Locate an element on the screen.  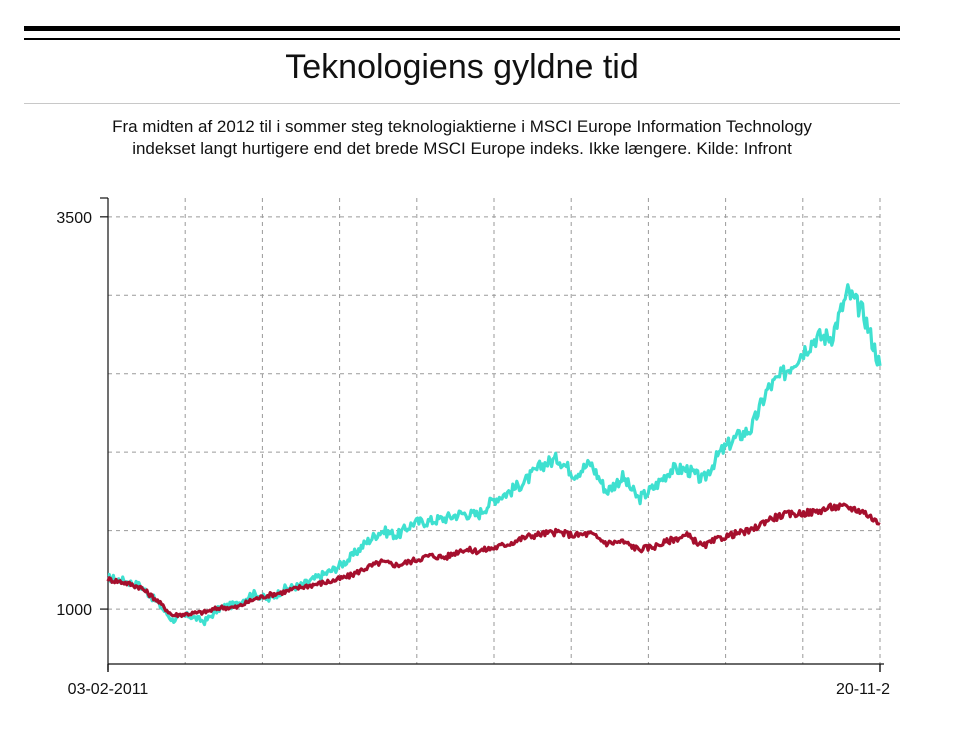
x-tick-label-end: 20-11-2 is located at coordinates (863, 689).